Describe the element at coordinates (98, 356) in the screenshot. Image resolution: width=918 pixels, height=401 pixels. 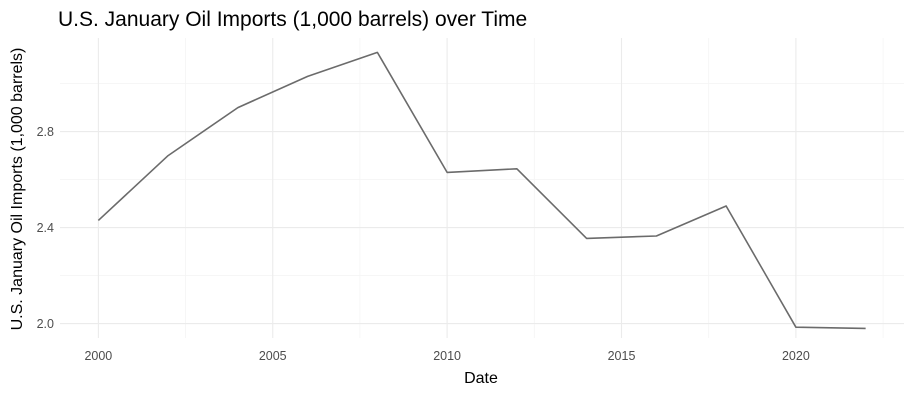
I see `x-tick-label: 2000` at that location.